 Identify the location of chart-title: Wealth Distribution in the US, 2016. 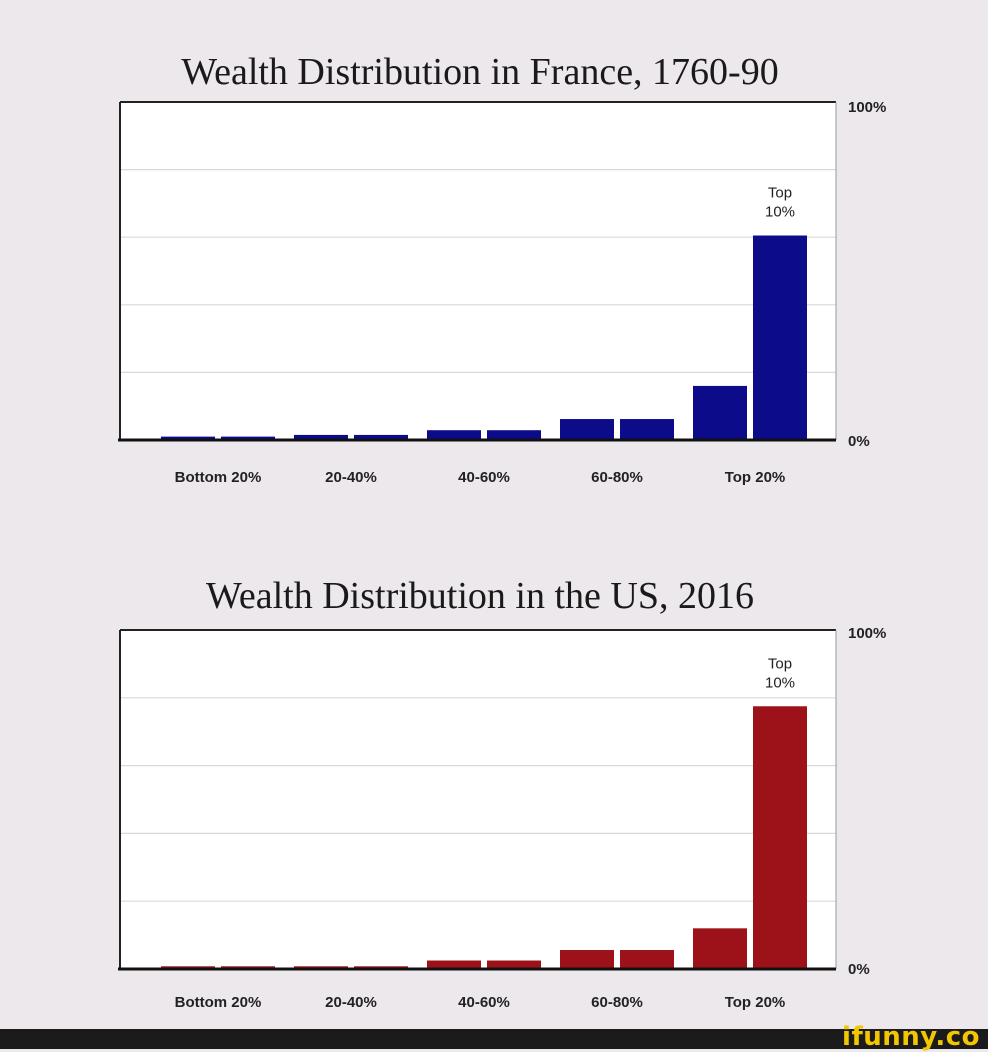
(480, 596).